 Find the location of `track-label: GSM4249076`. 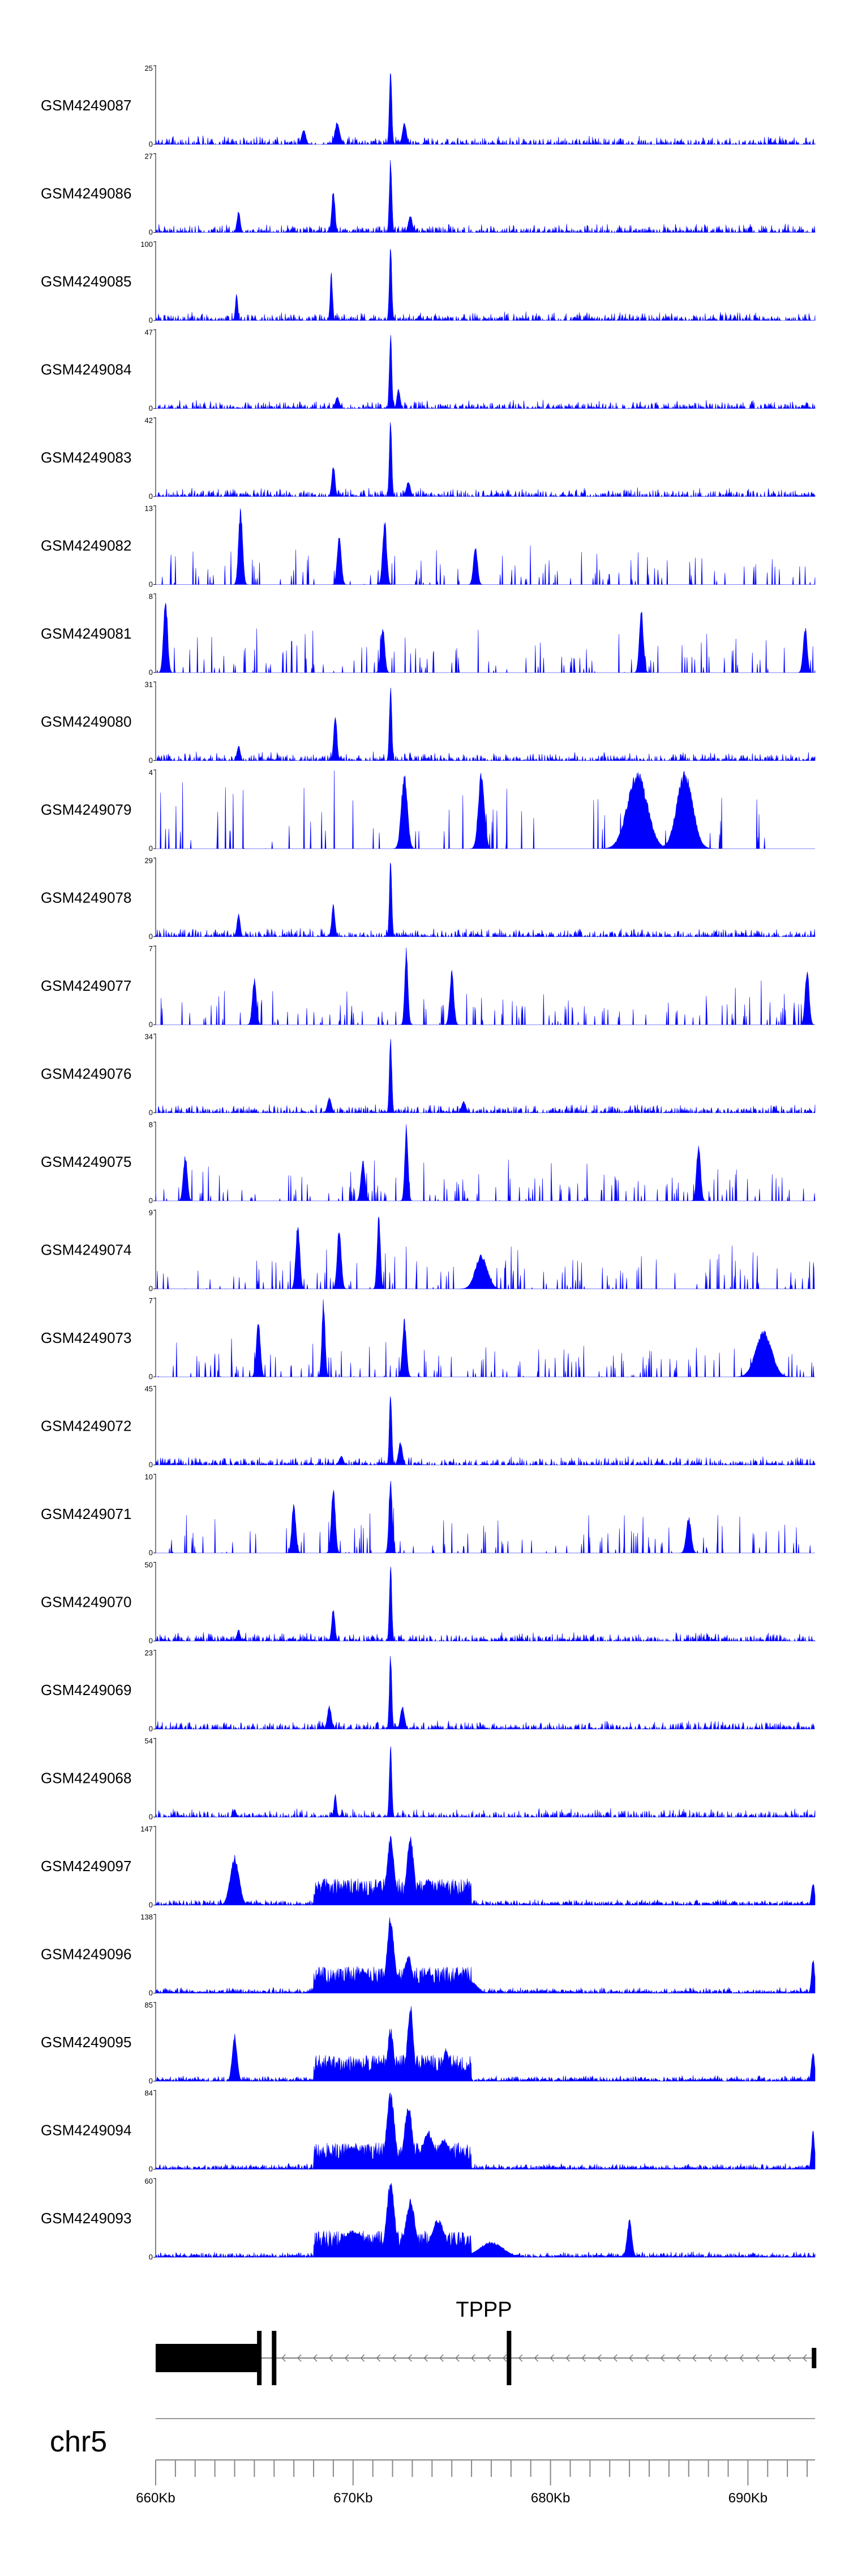

track-label: GSM4249076 is located at coordinates (86, 1074).